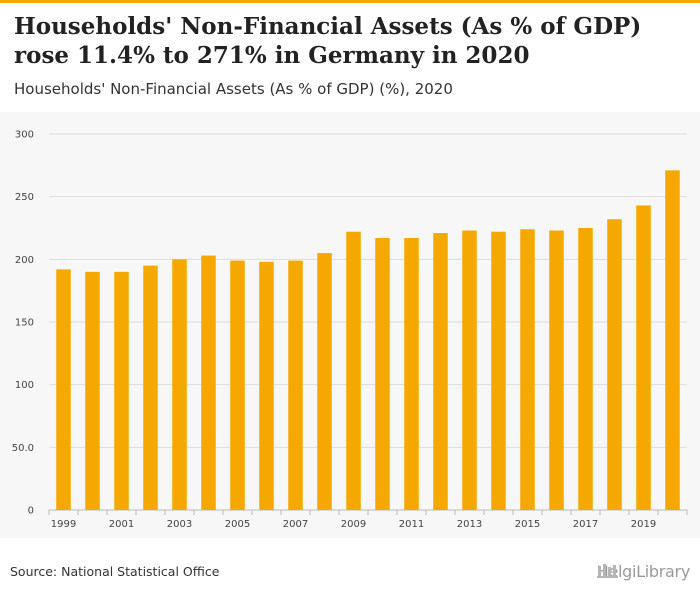 This screenshot has height=596, width=700. I want to click on bar-2011, so click(411, 374).